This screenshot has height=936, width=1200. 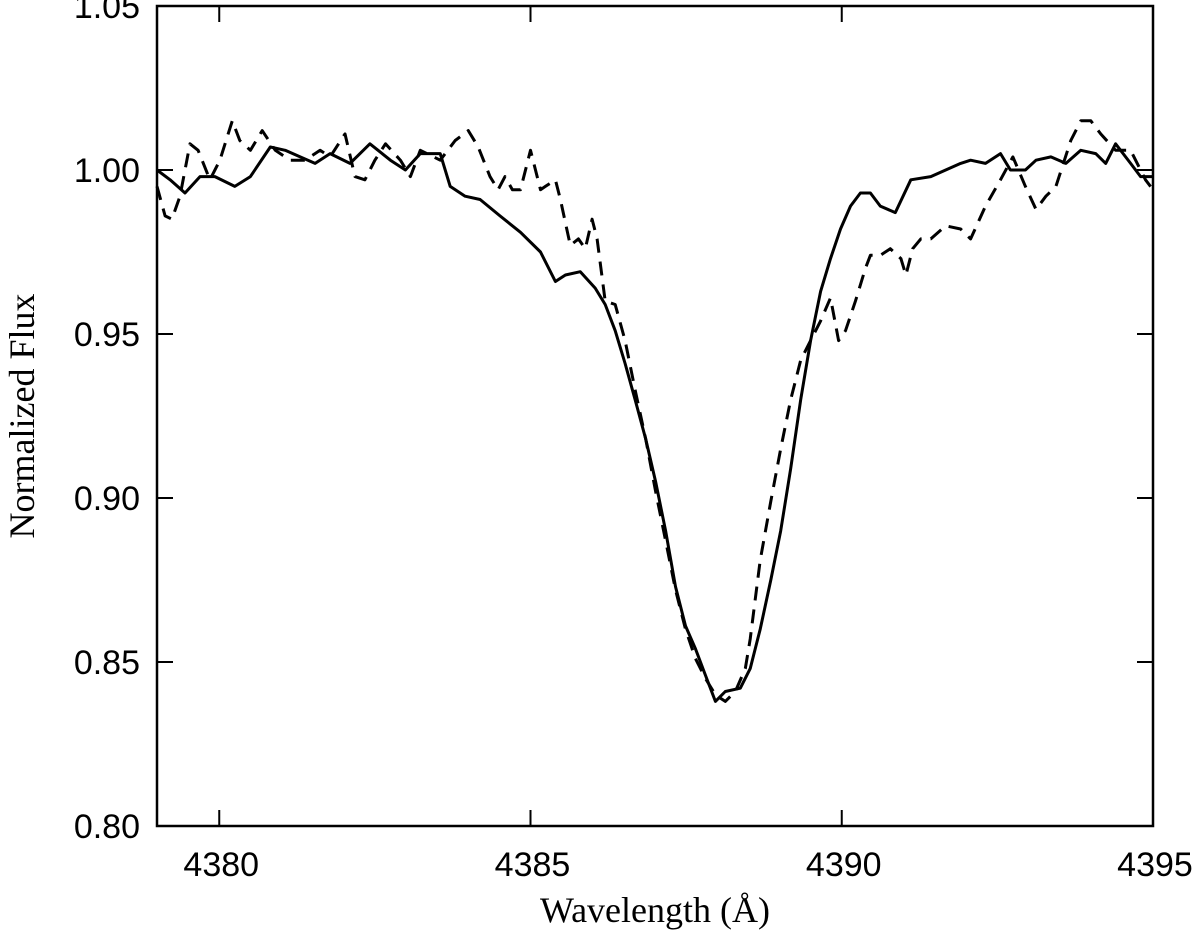 I want to click on x-tick-label: 4390, so click(x=844, y=865).